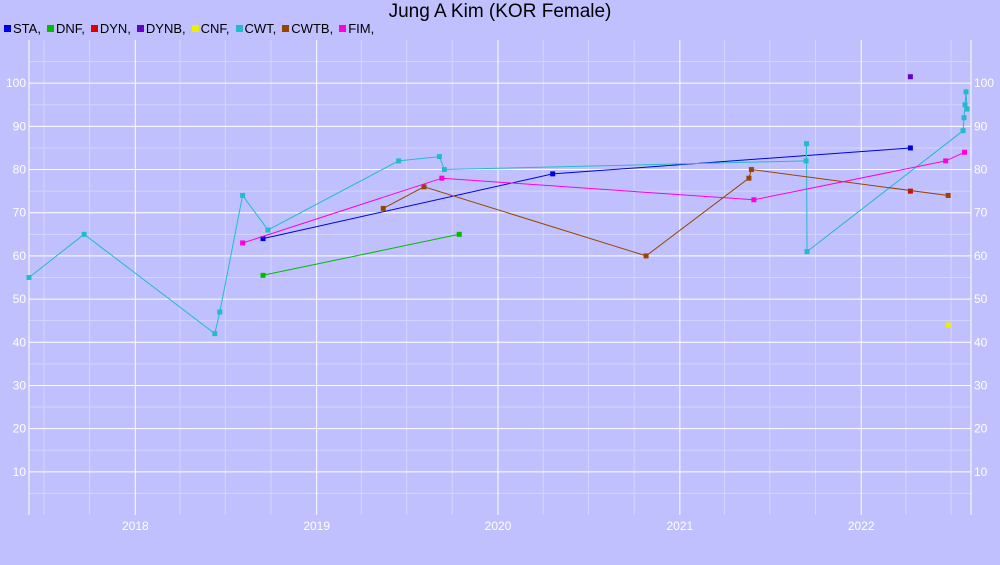 The width and height of the screenshot is (1000, 565). What do you see at coordinates (20, 429) in the screenshot?
I see `y-tick-label-left: 20` at bounding box center [20, 429].